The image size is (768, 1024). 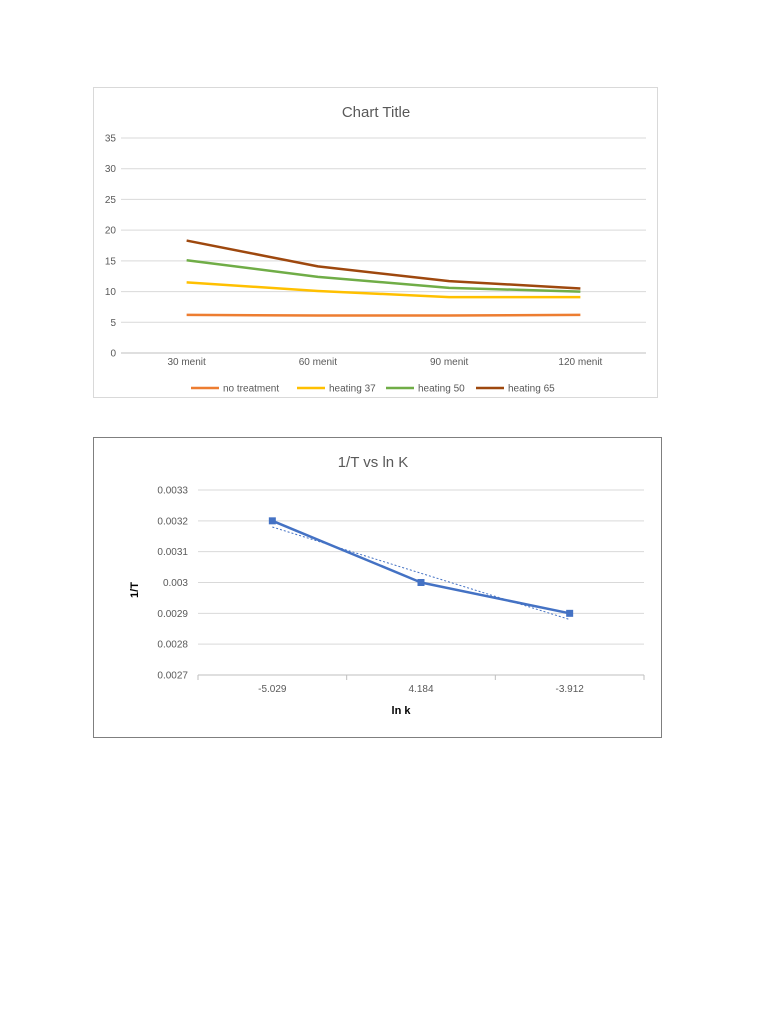 What do you see at coordinates (172, 614) in the screenshot?
I see `y-tick-label: 0.0029` at bounding box center [172, 614].